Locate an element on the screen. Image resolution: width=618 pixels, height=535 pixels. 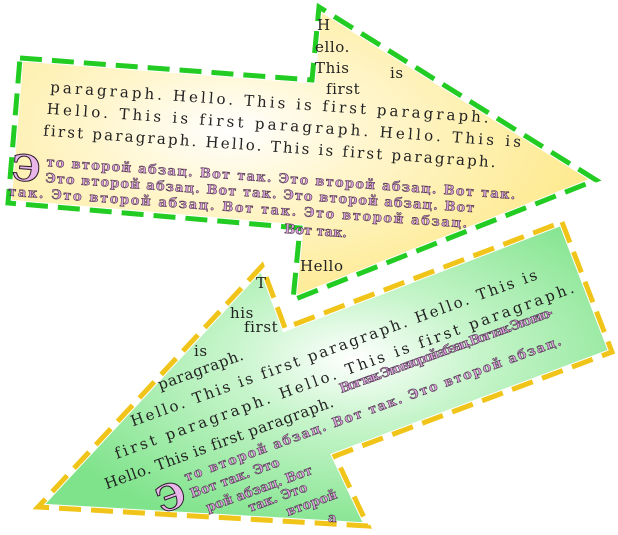
bottom-ru-line: а is located at coordinates (332, 518).